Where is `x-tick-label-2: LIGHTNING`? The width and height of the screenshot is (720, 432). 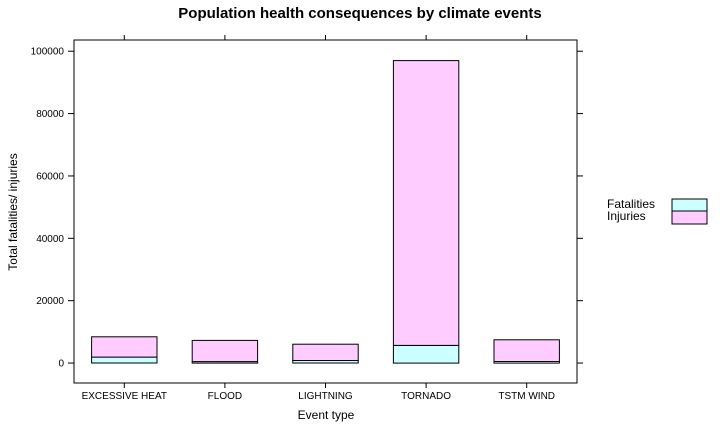 x-tick-label-2: LIGHTNING is located at coordinates (325, 396).